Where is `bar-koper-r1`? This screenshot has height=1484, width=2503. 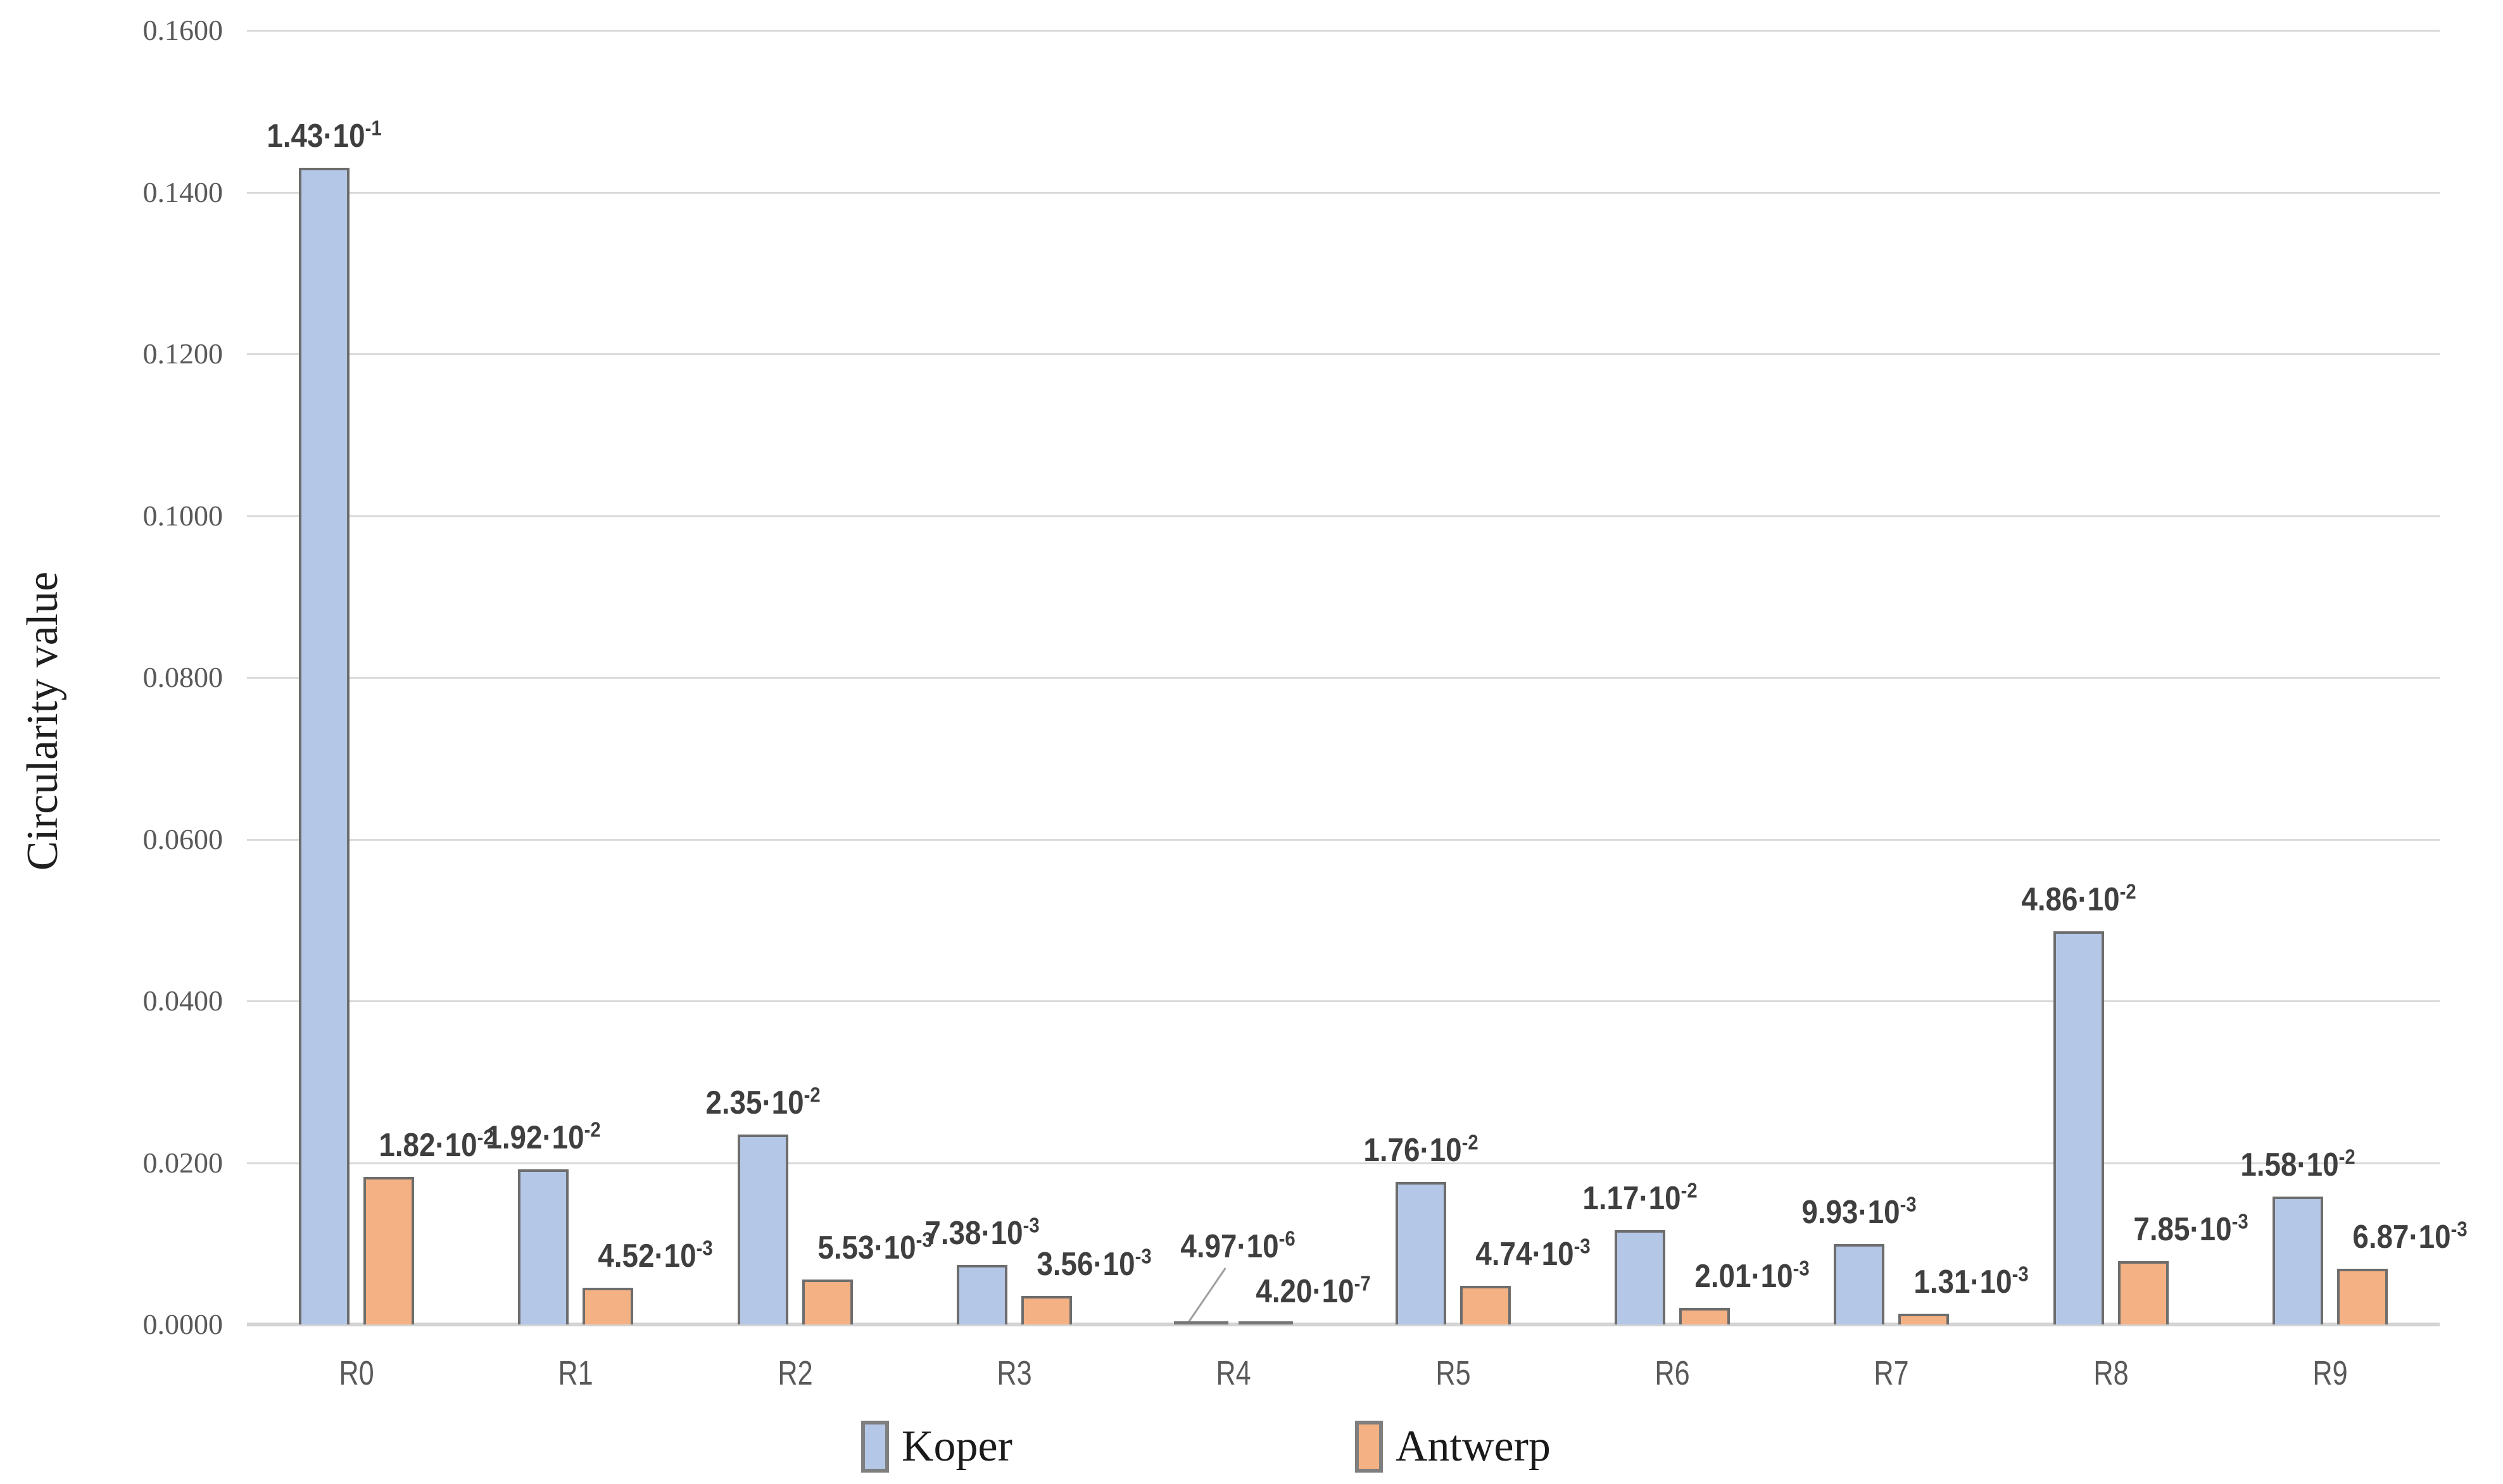
bar-koper-r1 is located at coordinates (543, 1246).